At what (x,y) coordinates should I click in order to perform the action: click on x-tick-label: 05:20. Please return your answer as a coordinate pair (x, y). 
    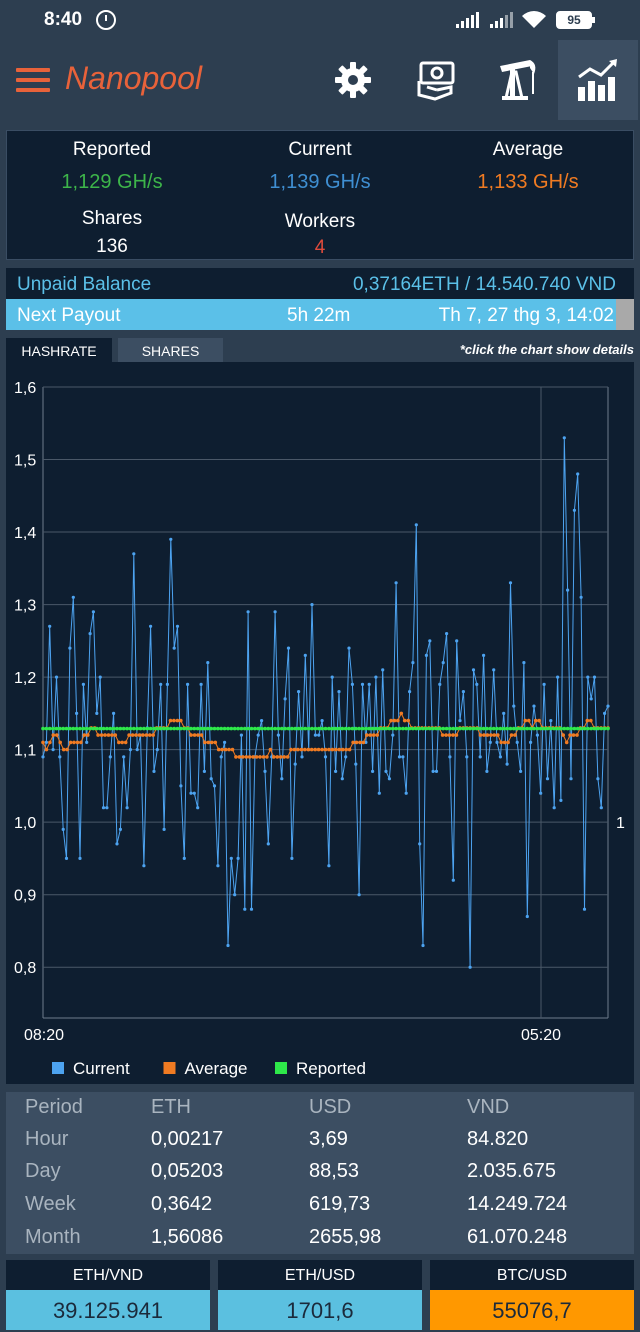
    Looking at the image, I should click on (541, 1035).